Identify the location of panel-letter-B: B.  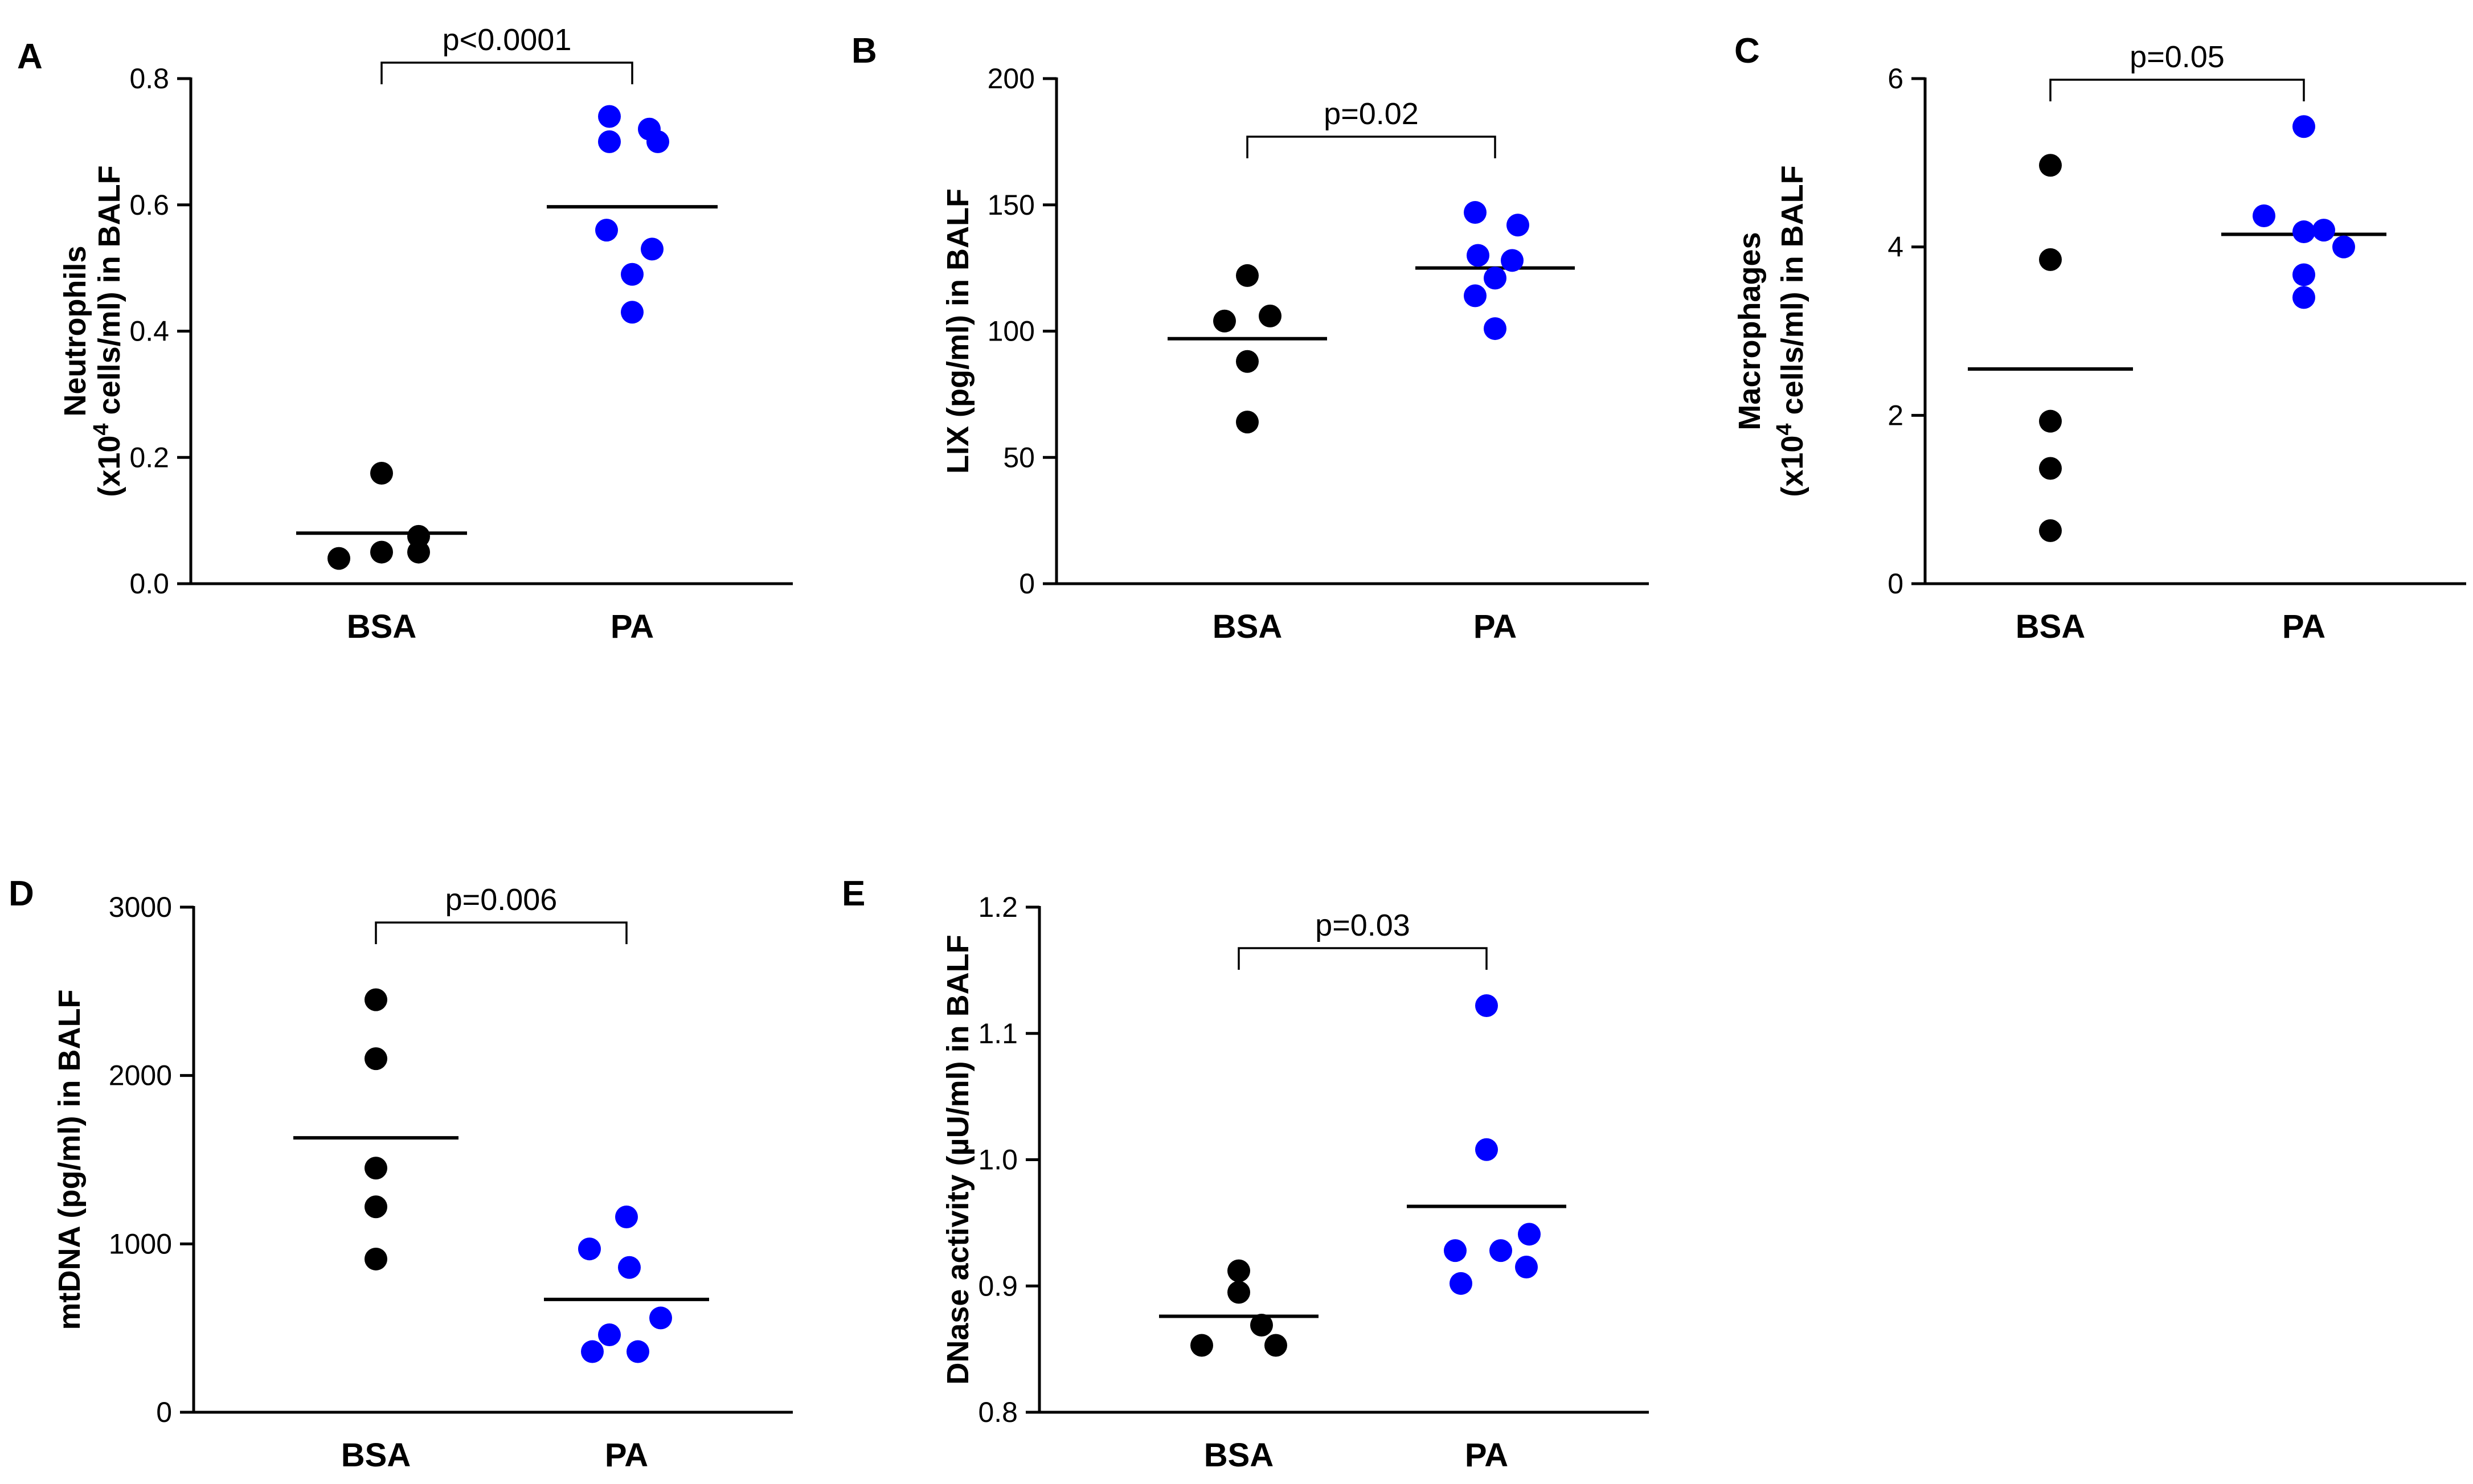
(864, 51).